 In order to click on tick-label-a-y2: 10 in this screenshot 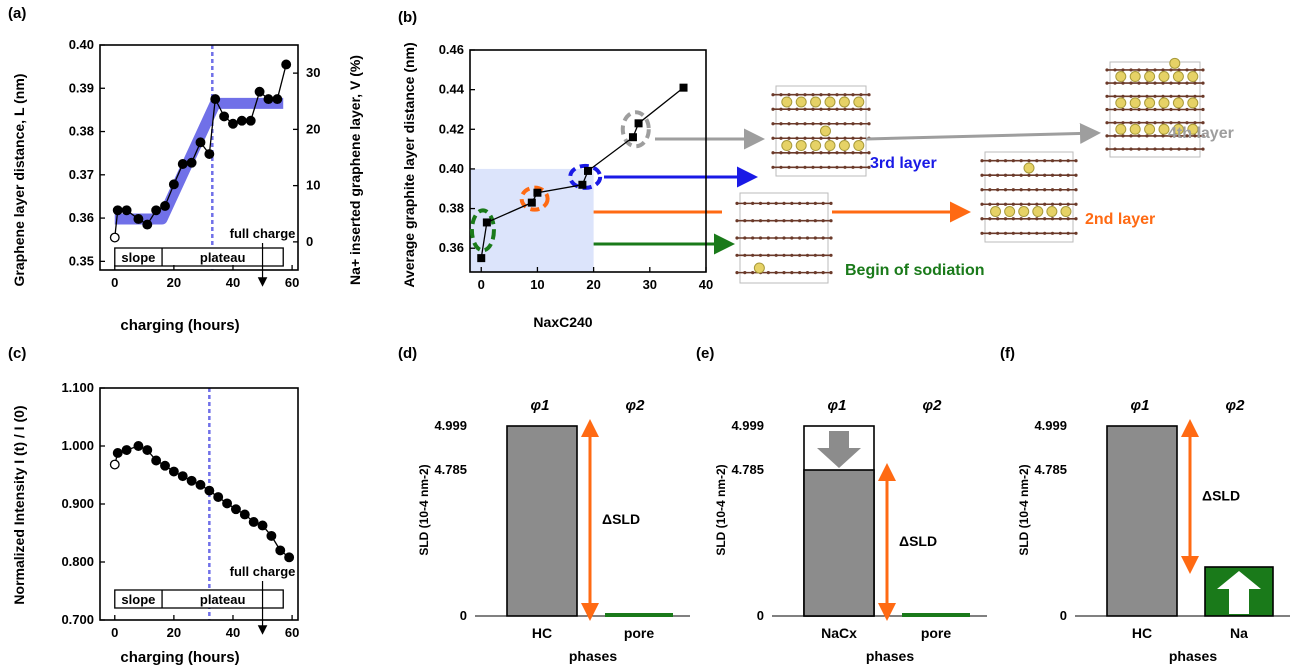, I will do `click(313, 185)`.